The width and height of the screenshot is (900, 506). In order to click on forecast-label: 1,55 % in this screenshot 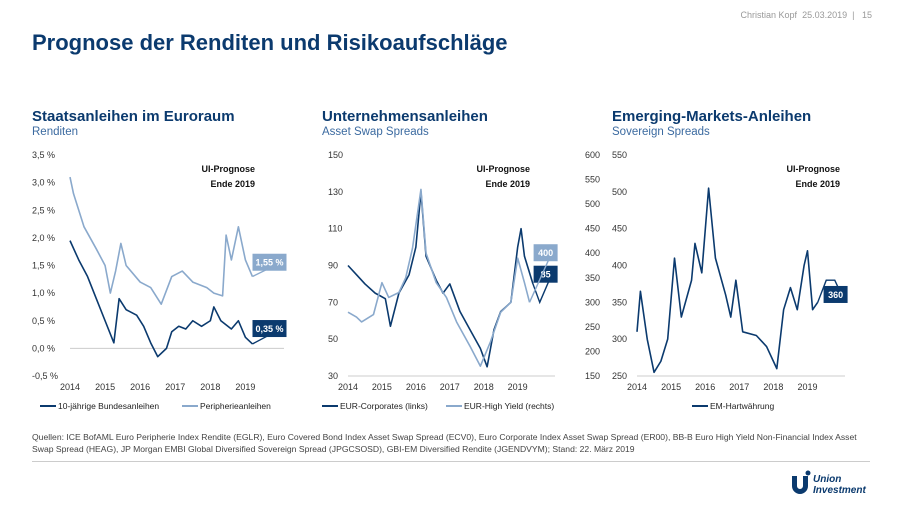, I will do `click(269, 263)`.